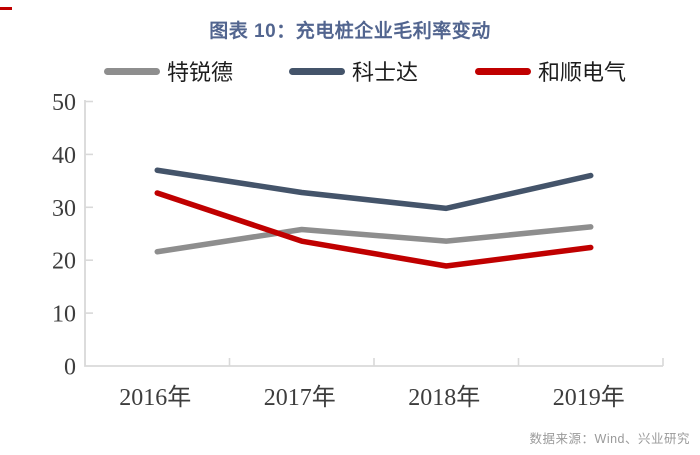  Describe the element at coordinates (155, 397) in the screenshot. I see `x-axis-label: 2016年` at that location.